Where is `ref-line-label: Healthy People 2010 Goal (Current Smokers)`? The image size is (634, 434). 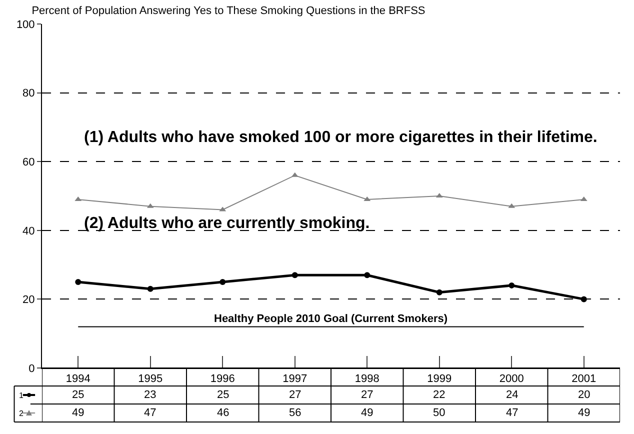 ref-line-label: Healthy People 2010 Goal (Current Smokers) is located at coordinates (331, 319).